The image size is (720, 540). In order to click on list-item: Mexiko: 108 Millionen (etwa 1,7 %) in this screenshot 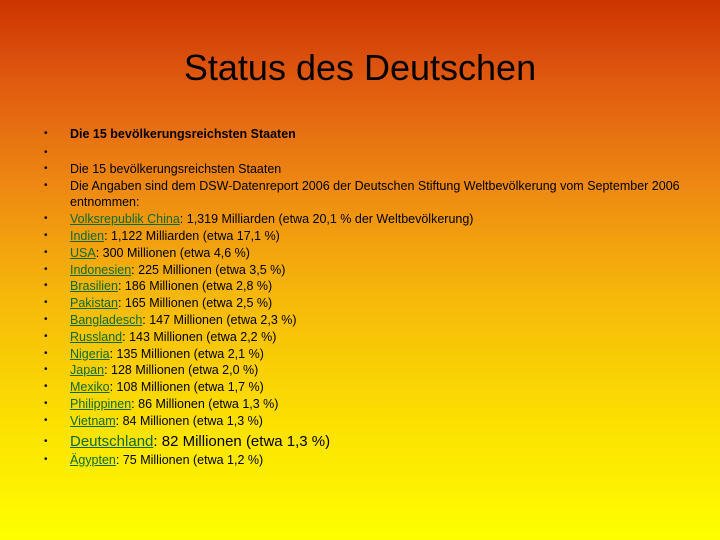, I will do `click(360, 387)`.